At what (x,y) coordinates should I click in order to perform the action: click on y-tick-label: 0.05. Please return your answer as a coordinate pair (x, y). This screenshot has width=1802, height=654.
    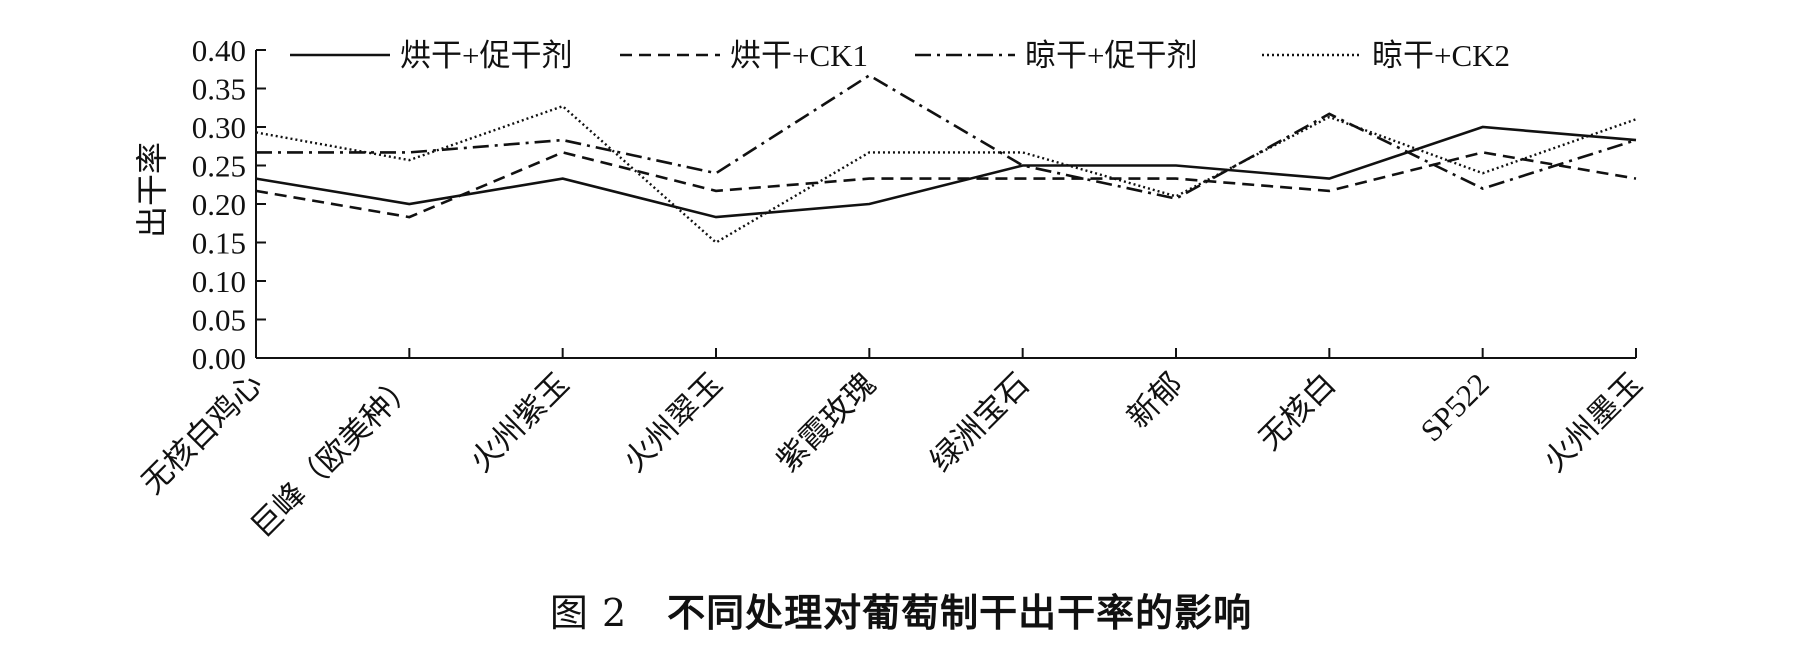
    Looking at the image, I should click on (219, 320).